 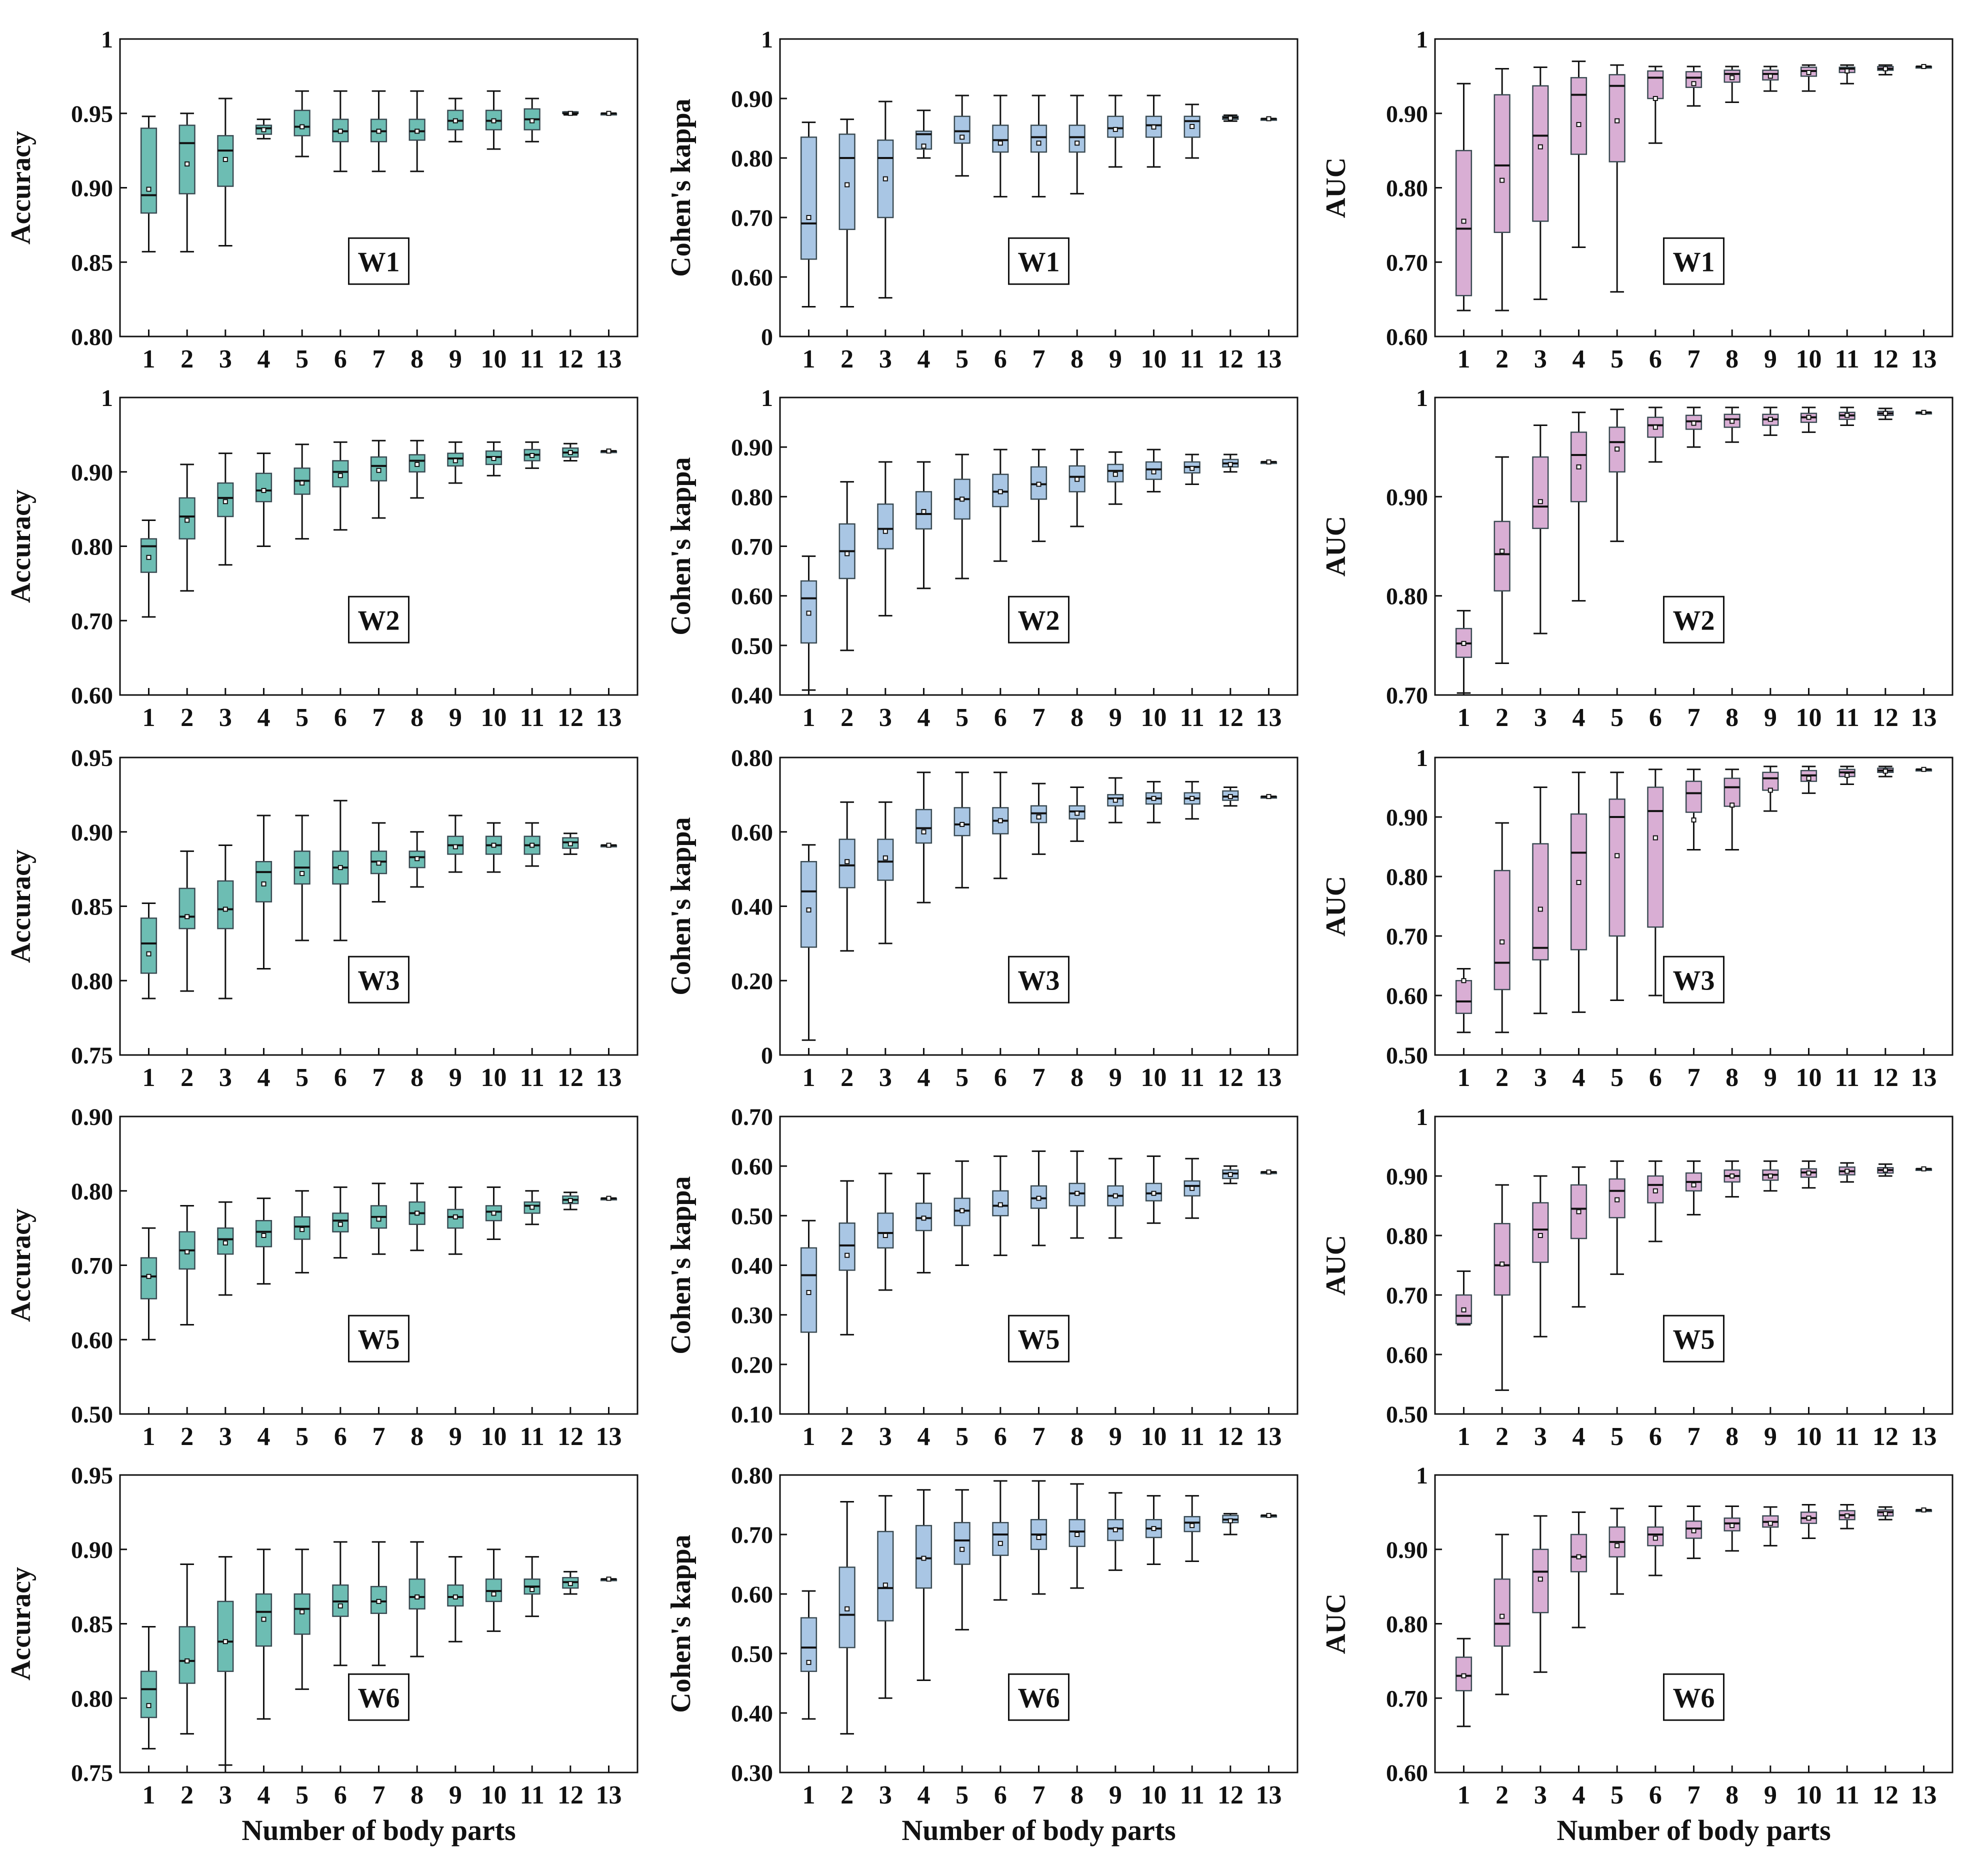 I want to click on y-axis-label: Cohen's kappa, so click(x=681, y=906).